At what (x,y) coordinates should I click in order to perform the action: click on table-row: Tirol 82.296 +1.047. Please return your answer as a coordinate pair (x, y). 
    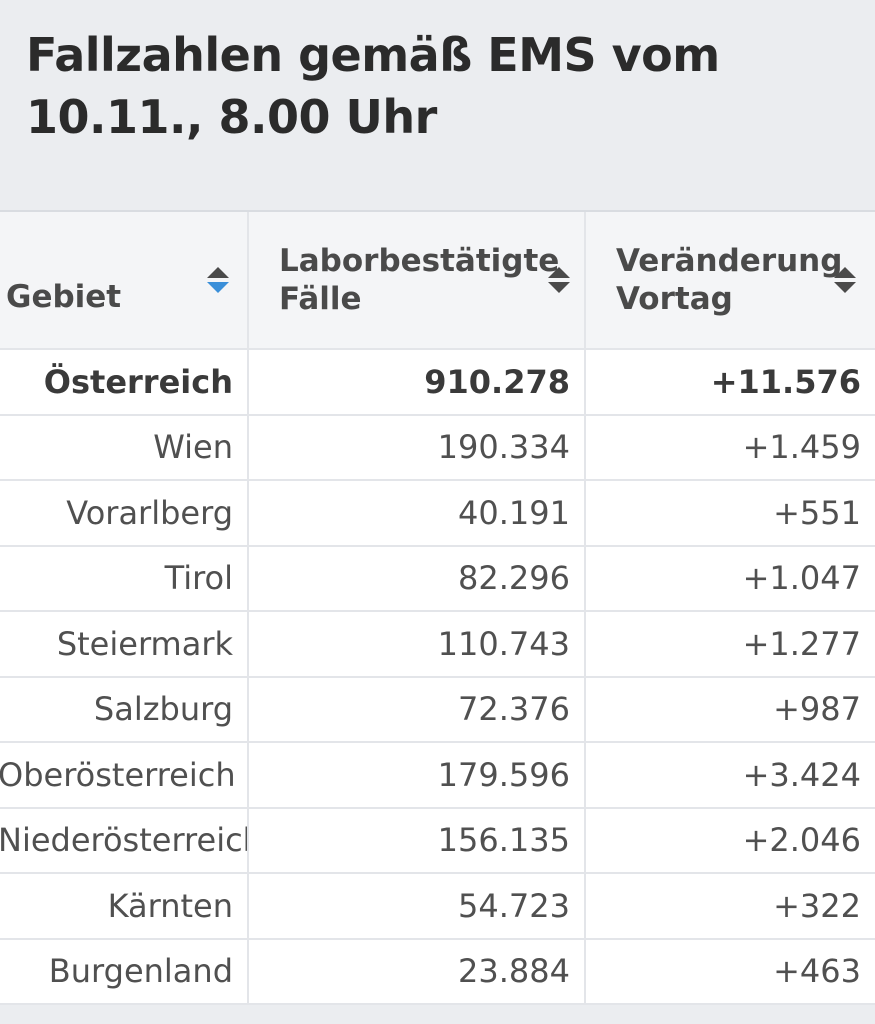
    Looking at the image, I should click on (437, 578).